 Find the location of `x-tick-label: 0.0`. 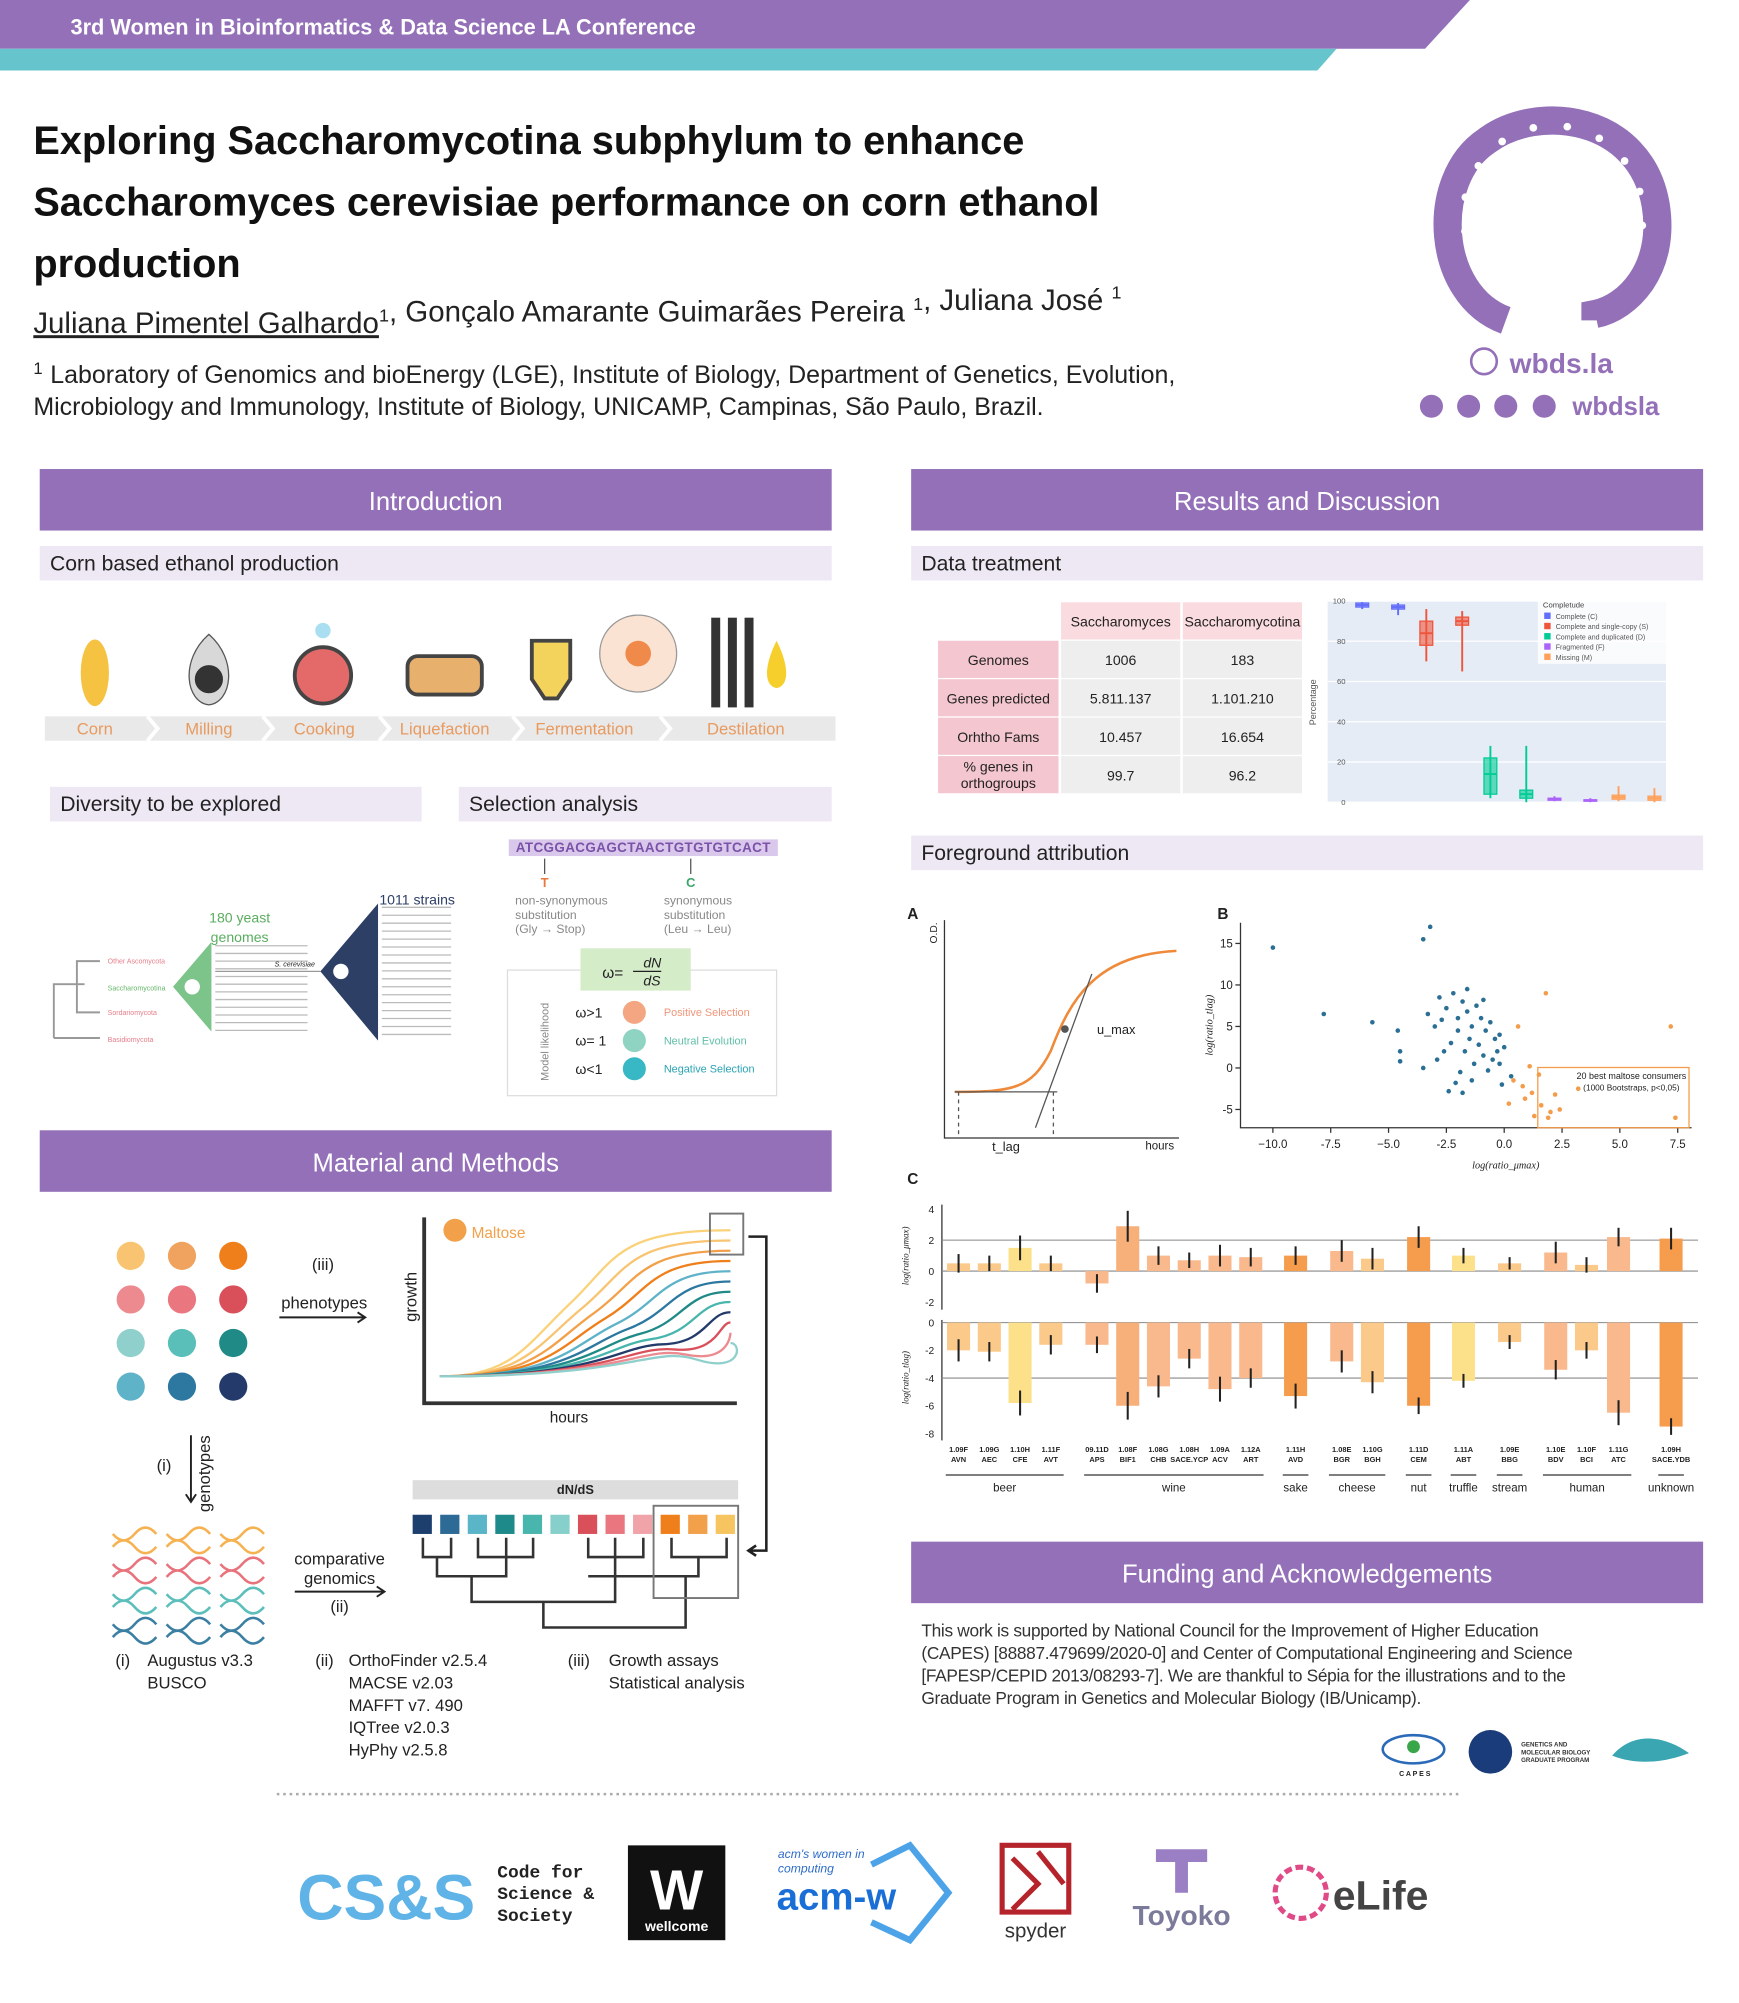

x-tick-label: 0.0 is located at coordinates (1504, 1145).